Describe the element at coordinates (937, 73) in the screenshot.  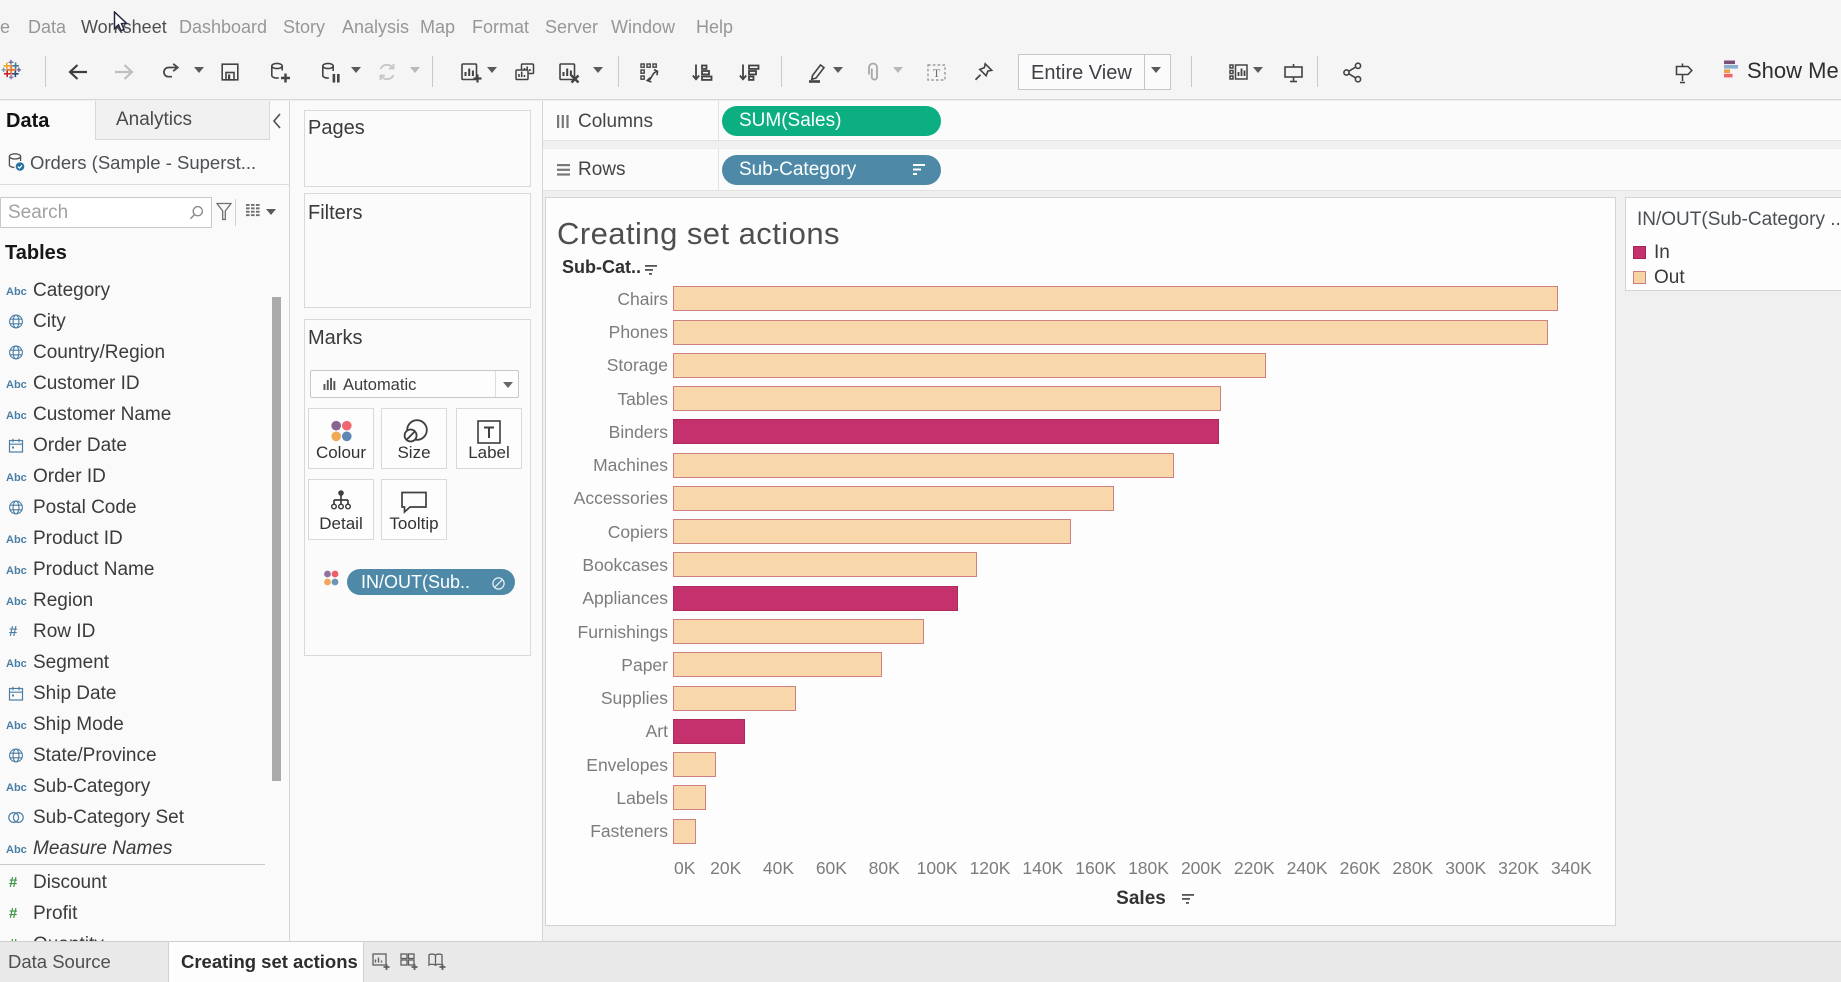
I see `svg-text: T` at that location.